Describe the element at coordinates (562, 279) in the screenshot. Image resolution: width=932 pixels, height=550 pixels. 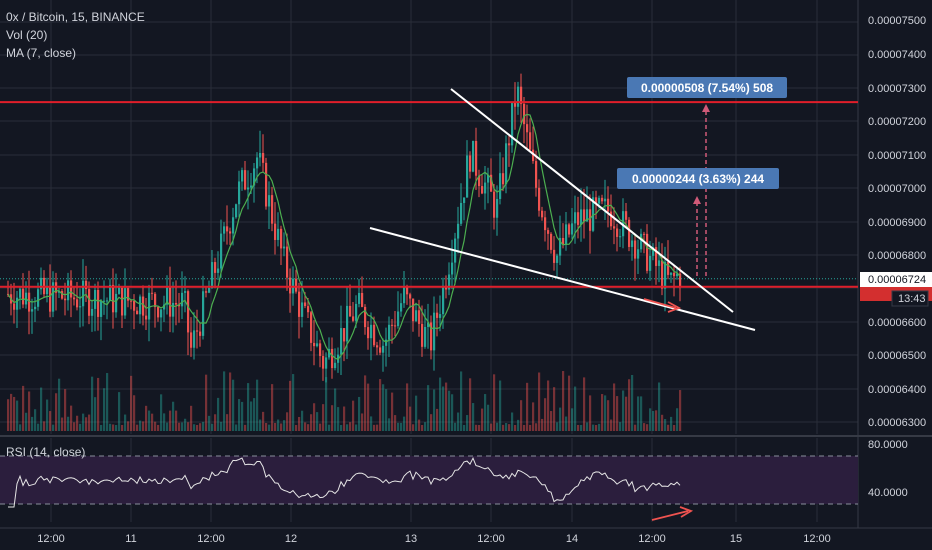
I see `lower-trendline` at that location.